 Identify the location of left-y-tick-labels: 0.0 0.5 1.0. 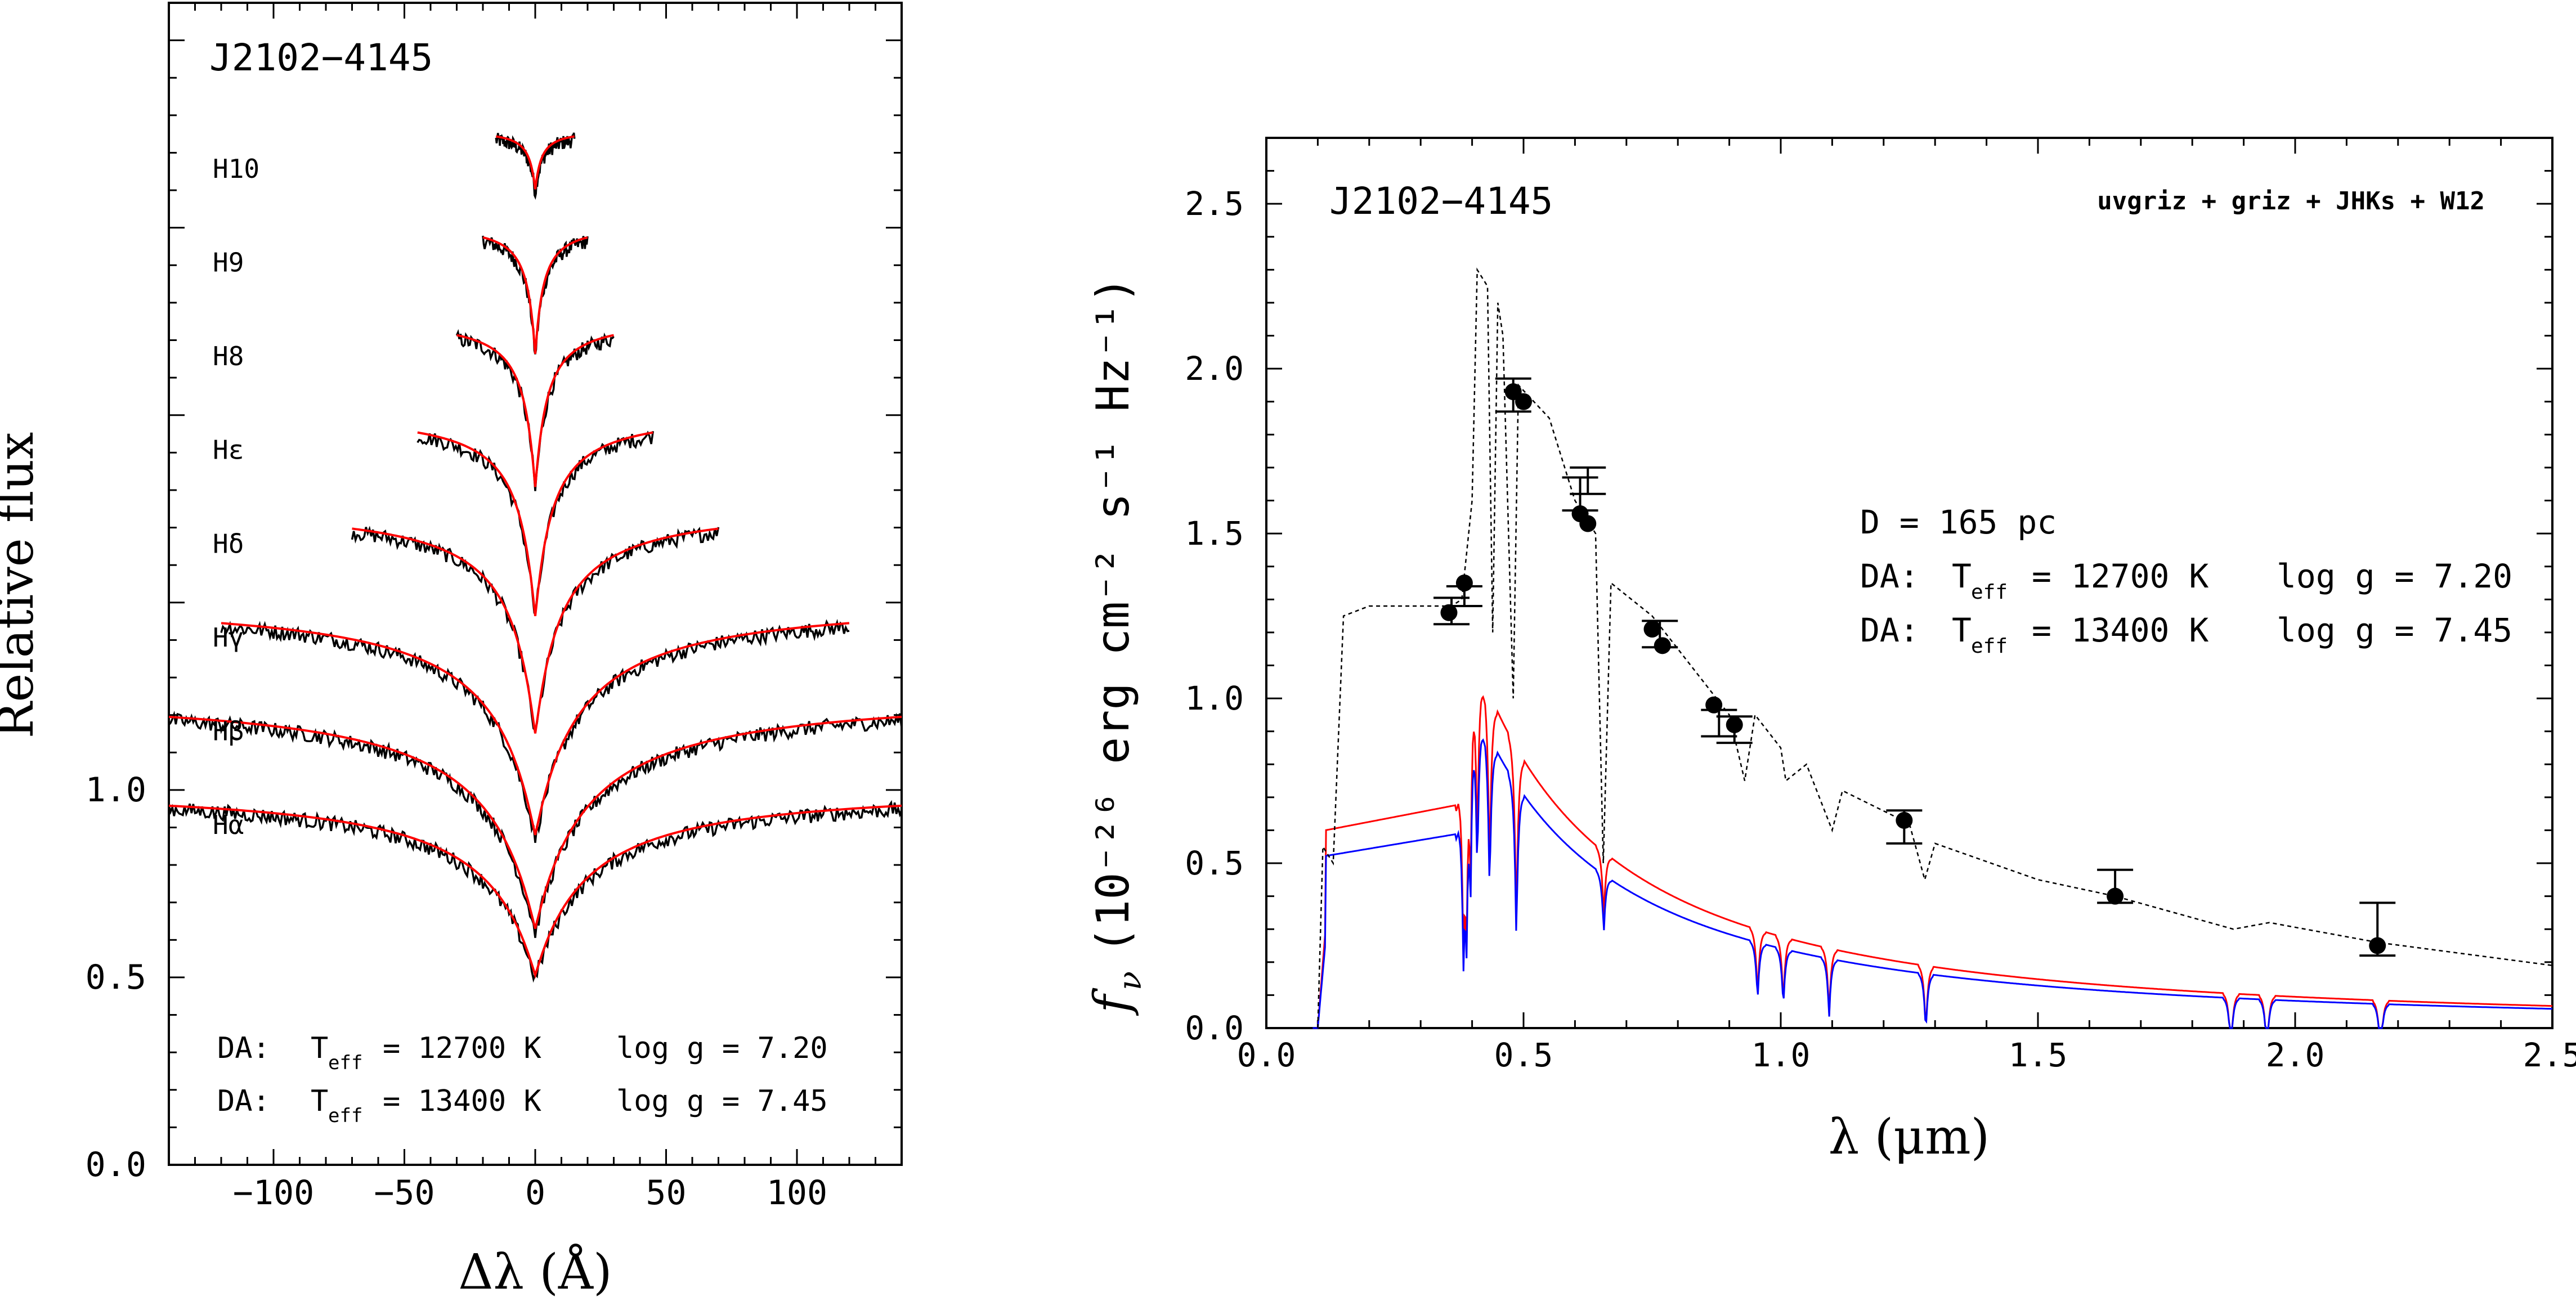
(116, 977).